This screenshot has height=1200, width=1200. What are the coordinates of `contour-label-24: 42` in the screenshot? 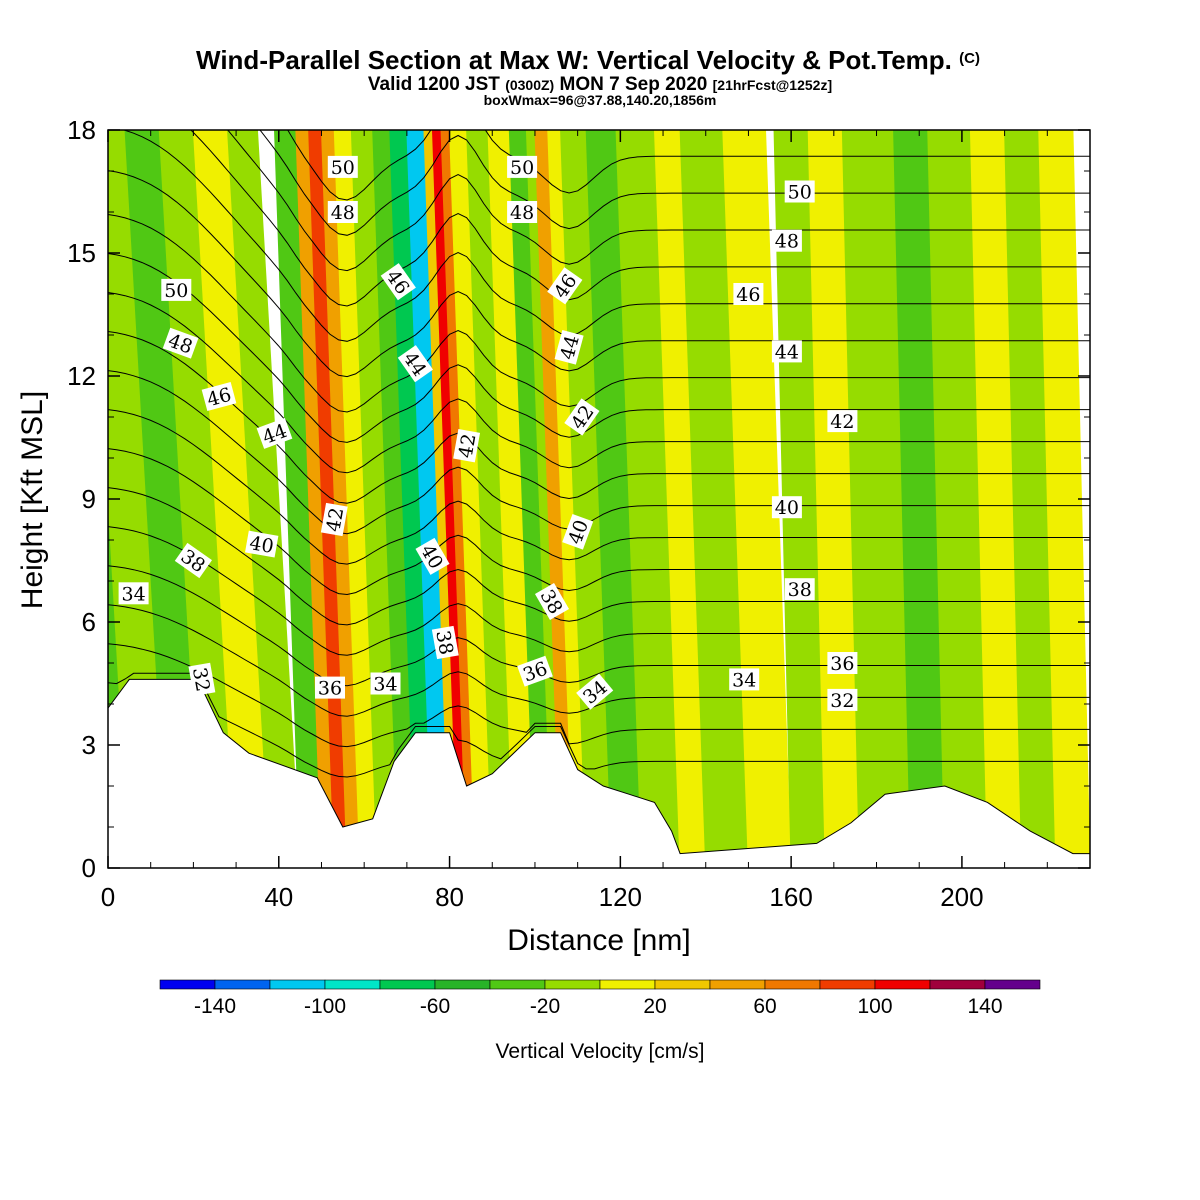 It's located at (334, 519).